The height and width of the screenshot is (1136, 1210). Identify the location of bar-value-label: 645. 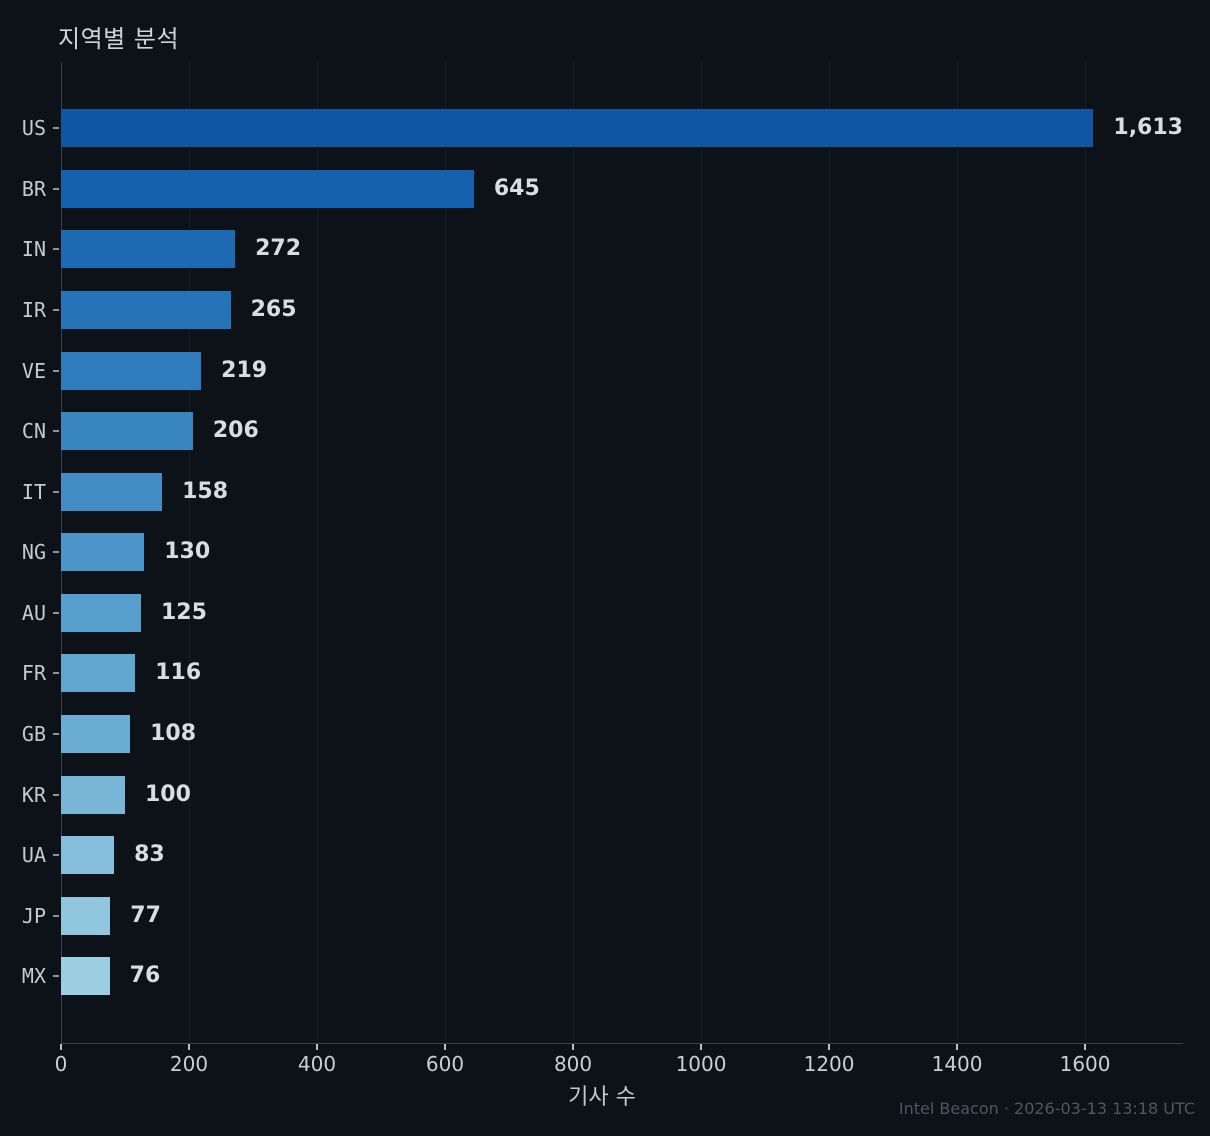
(516, 188).